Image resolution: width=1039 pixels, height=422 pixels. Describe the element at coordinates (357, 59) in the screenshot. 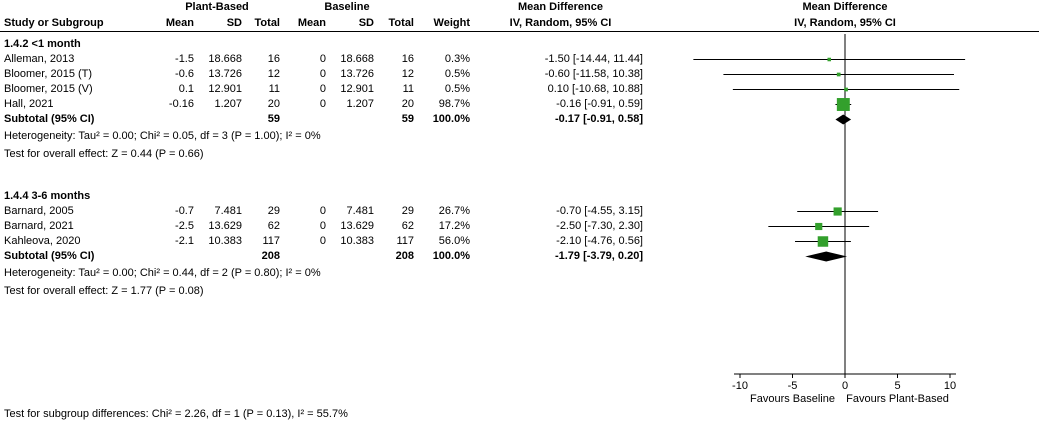

I see `baseline-sd: 18.668` at that location.